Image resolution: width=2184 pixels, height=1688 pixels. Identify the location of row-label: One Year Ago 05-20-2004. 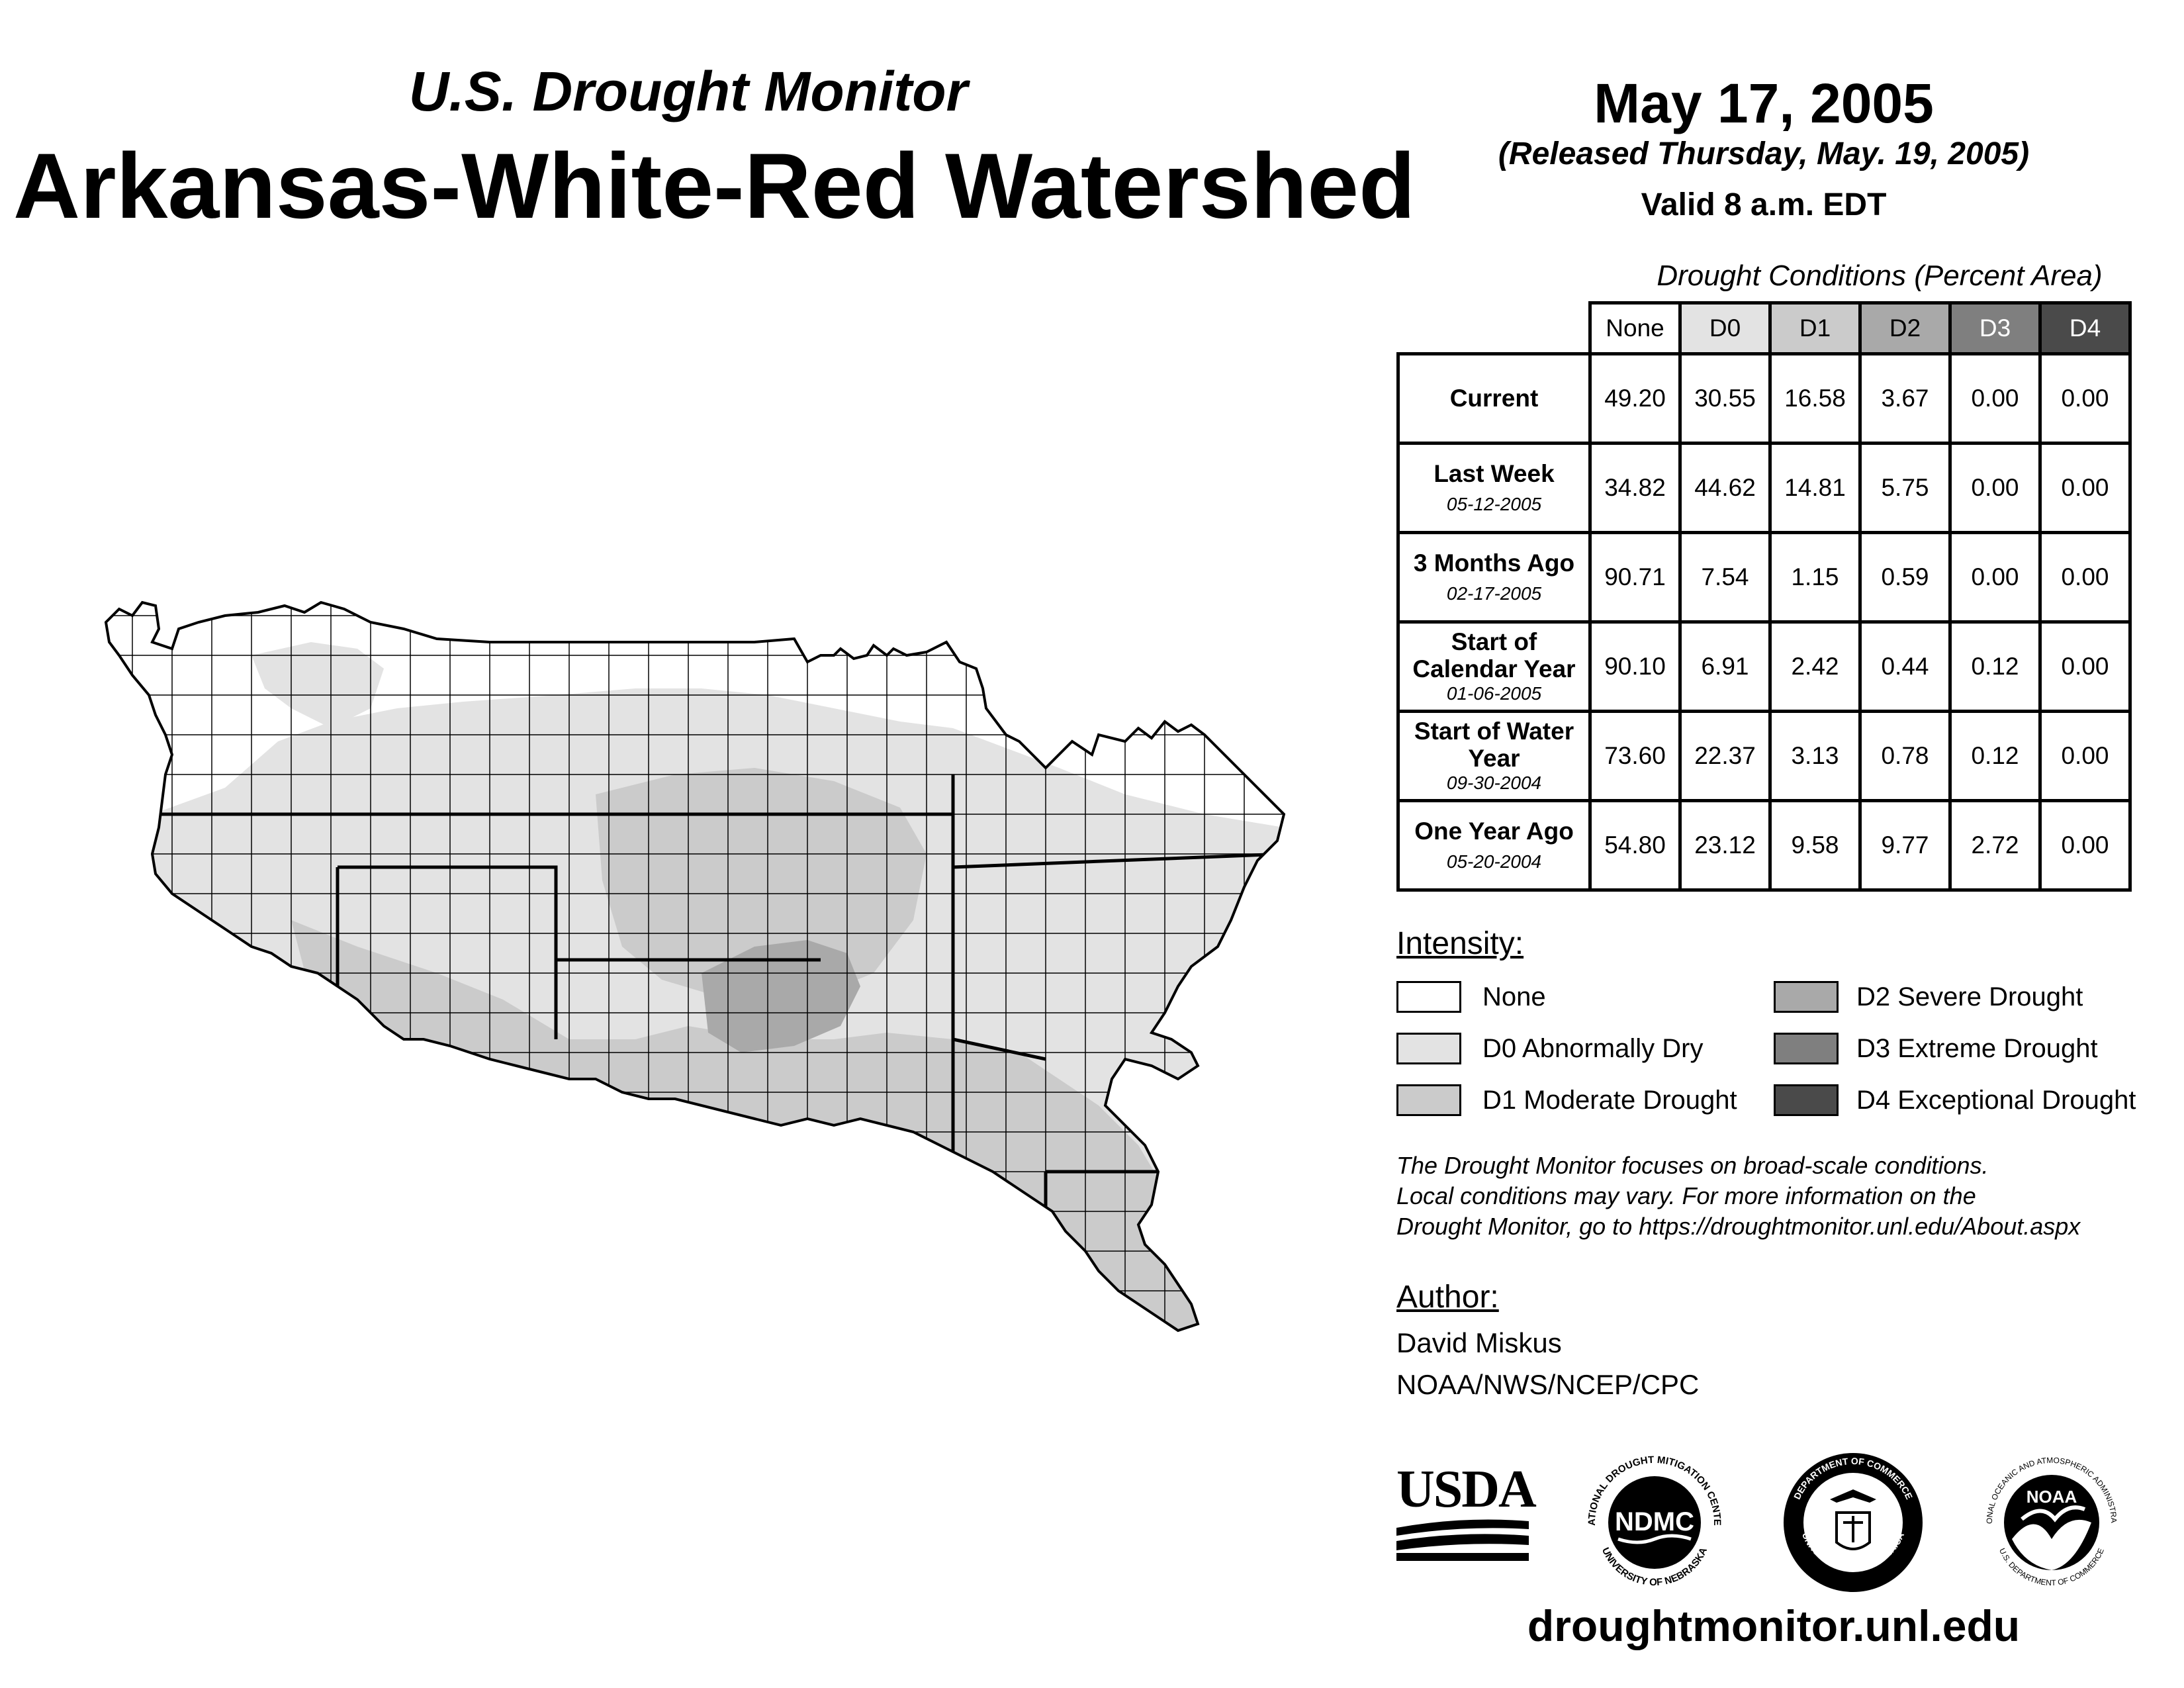
(1494, 845).